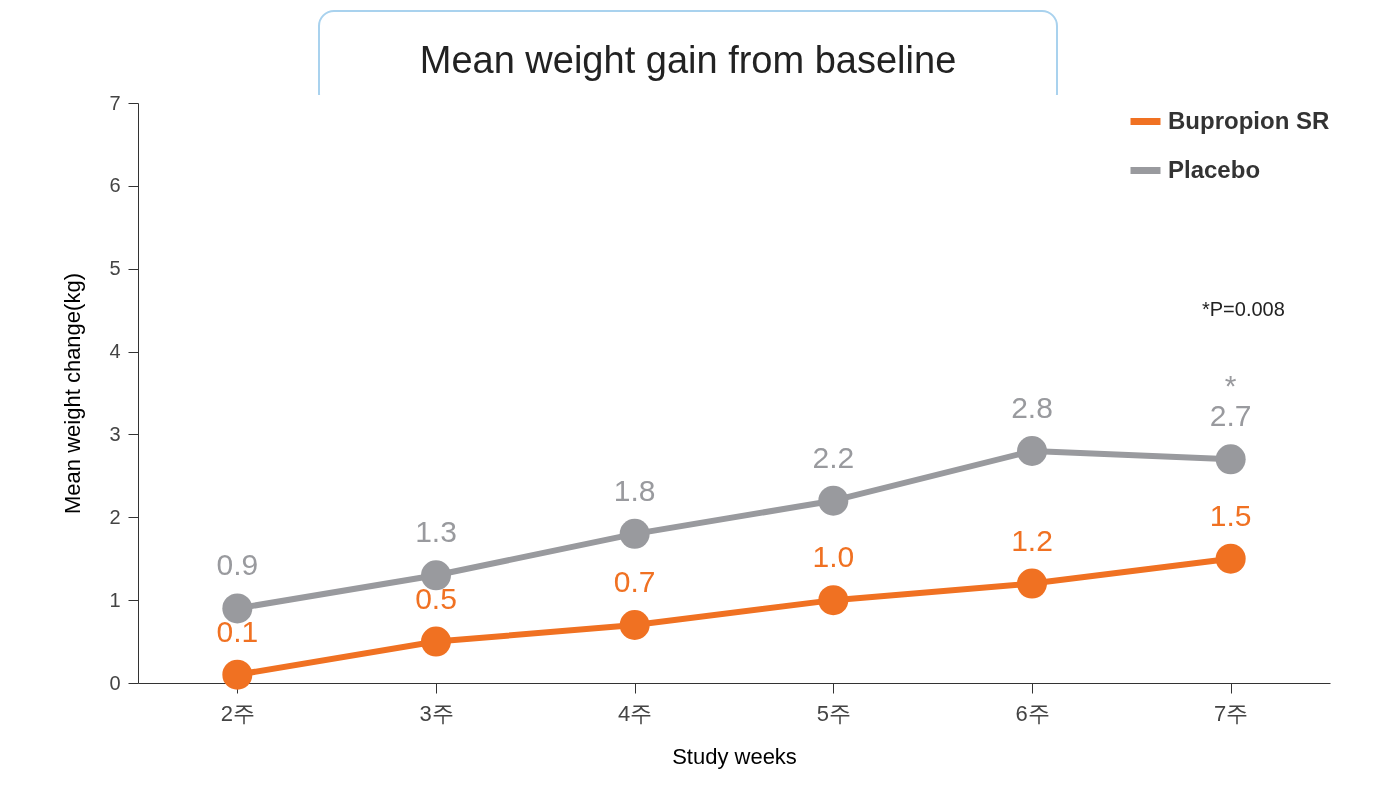  Describe the element at coordinates (1243, 309) in the screenshot. I see `annotation: *P=0.008` at that location.